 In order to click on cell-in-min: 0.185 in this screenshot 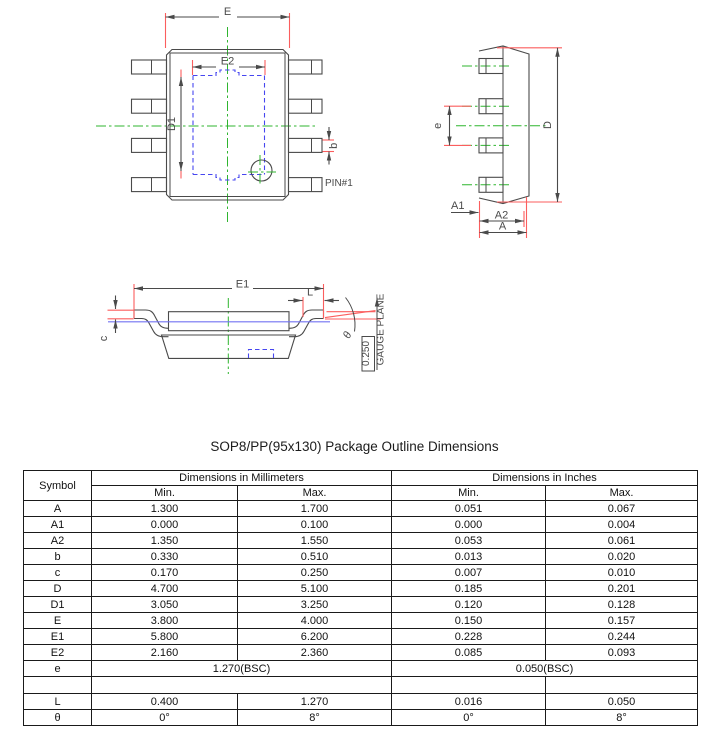, I will do `click(469, 588)`.